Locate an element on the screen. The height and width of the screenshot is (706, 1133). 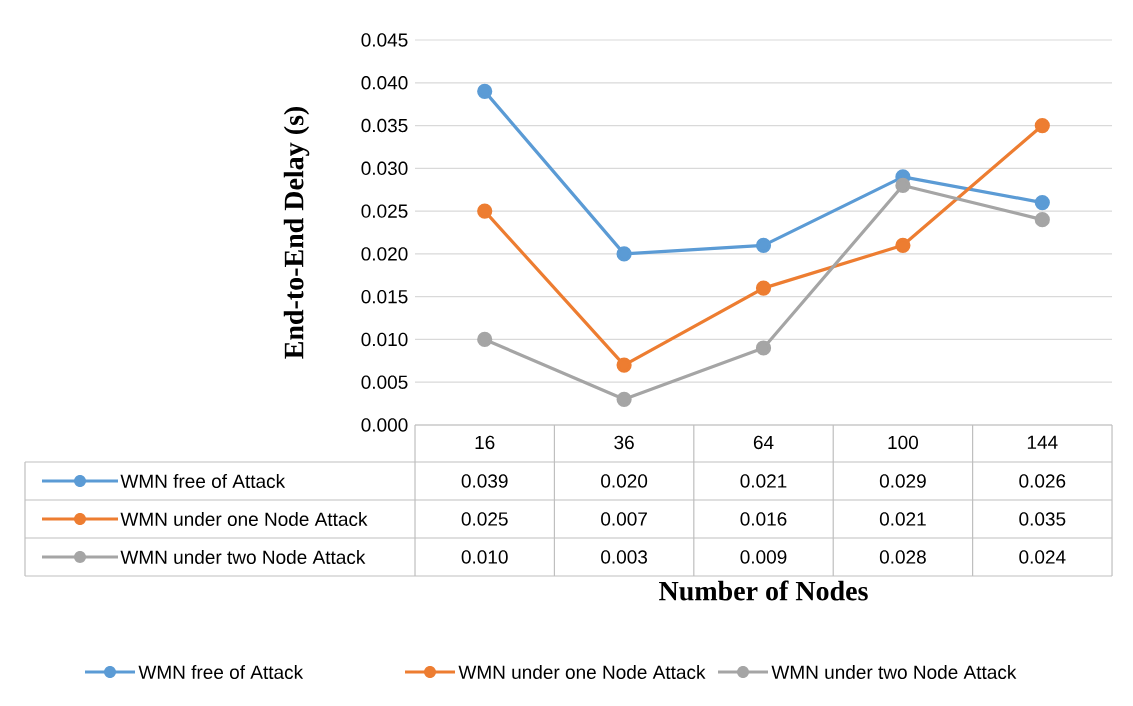
data-label: 0.016 is located at coordinates (763, 519).